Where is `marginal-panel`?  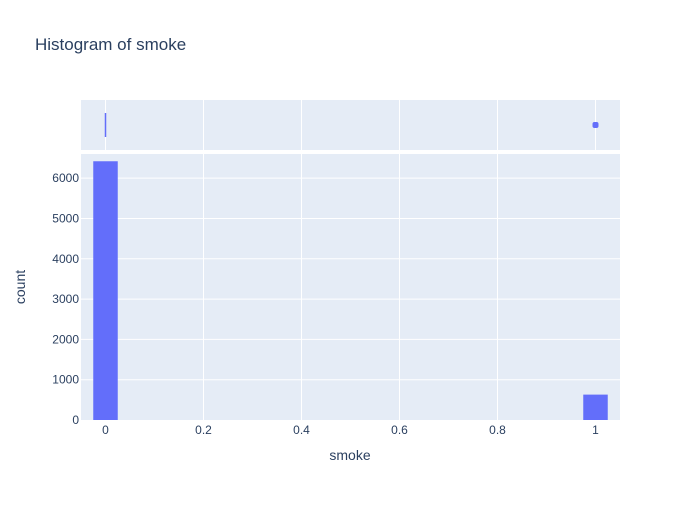 marginal-panel is located at coordinates (350, 125).